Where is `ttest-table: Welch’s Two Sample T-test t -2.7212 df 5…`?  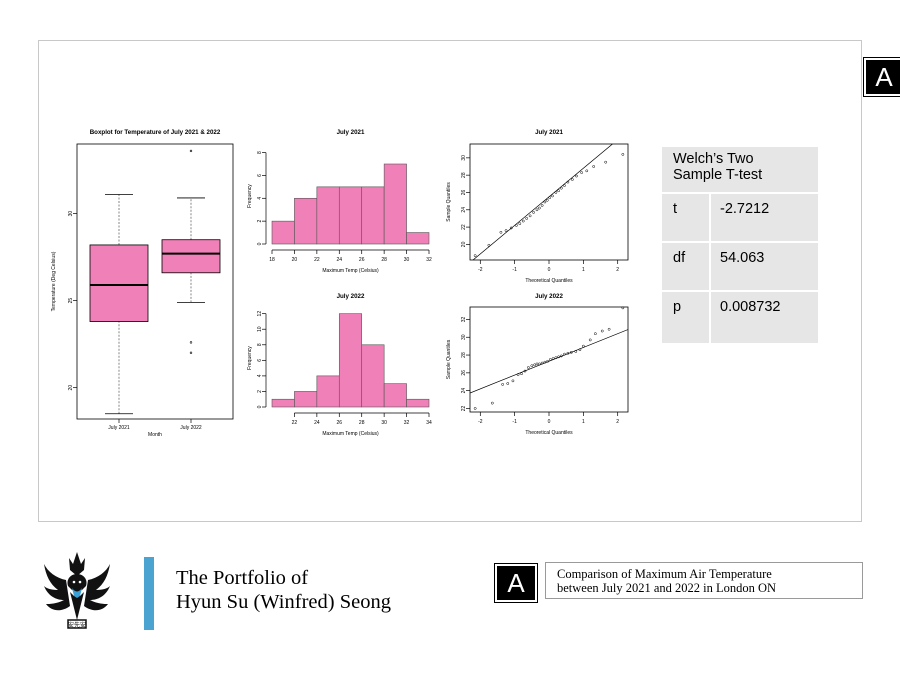 ttest-table: Welch’s Two Sample T-test t -2.7212 df 5… is located at coordinates (740, 245).